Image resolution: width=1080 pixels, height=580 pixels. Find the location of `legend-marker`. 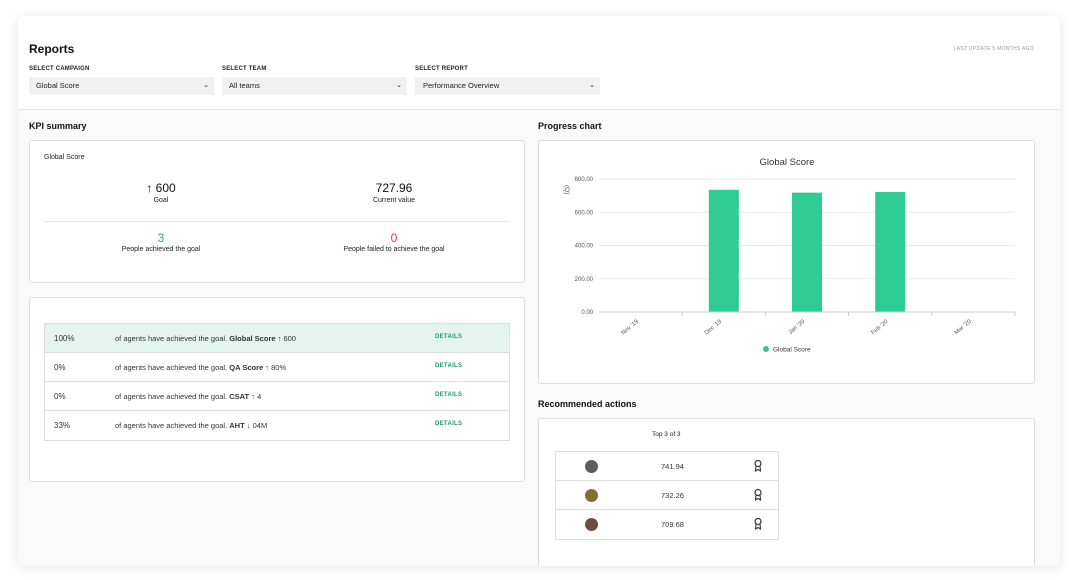

legend-marker is located at coordinates (766, 349).